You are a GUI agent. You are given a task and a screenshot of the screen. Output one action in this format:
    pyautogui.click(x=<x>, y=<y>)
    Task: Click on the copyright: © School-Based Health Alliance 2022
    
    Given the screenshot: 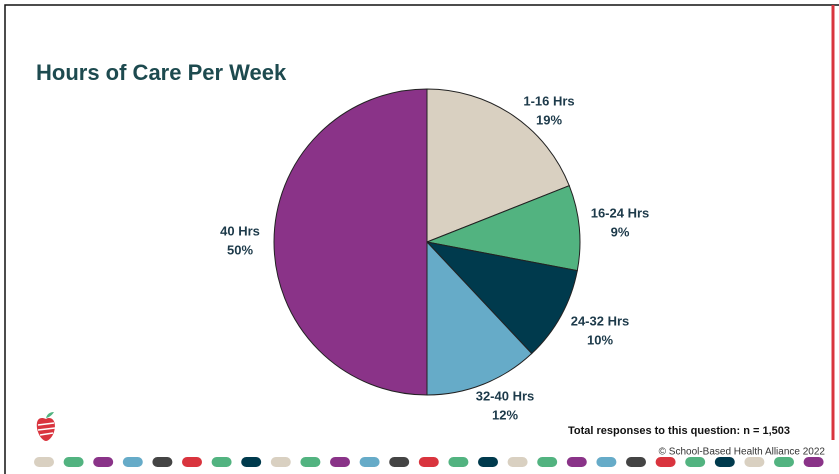 What is the action you would take?
    pyautogui.click(x=742, y=452)
    